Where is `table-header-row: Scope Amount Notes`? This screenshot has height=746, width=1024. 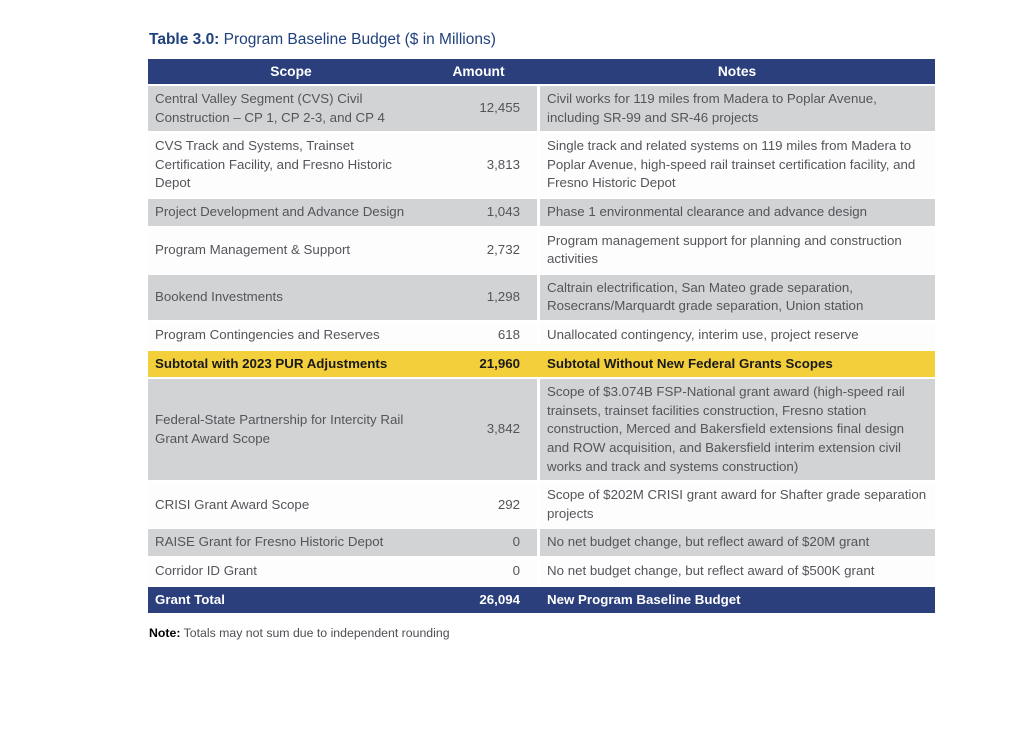 table-header-row: Scope Amount Notes is located at coordinates (541, 71).